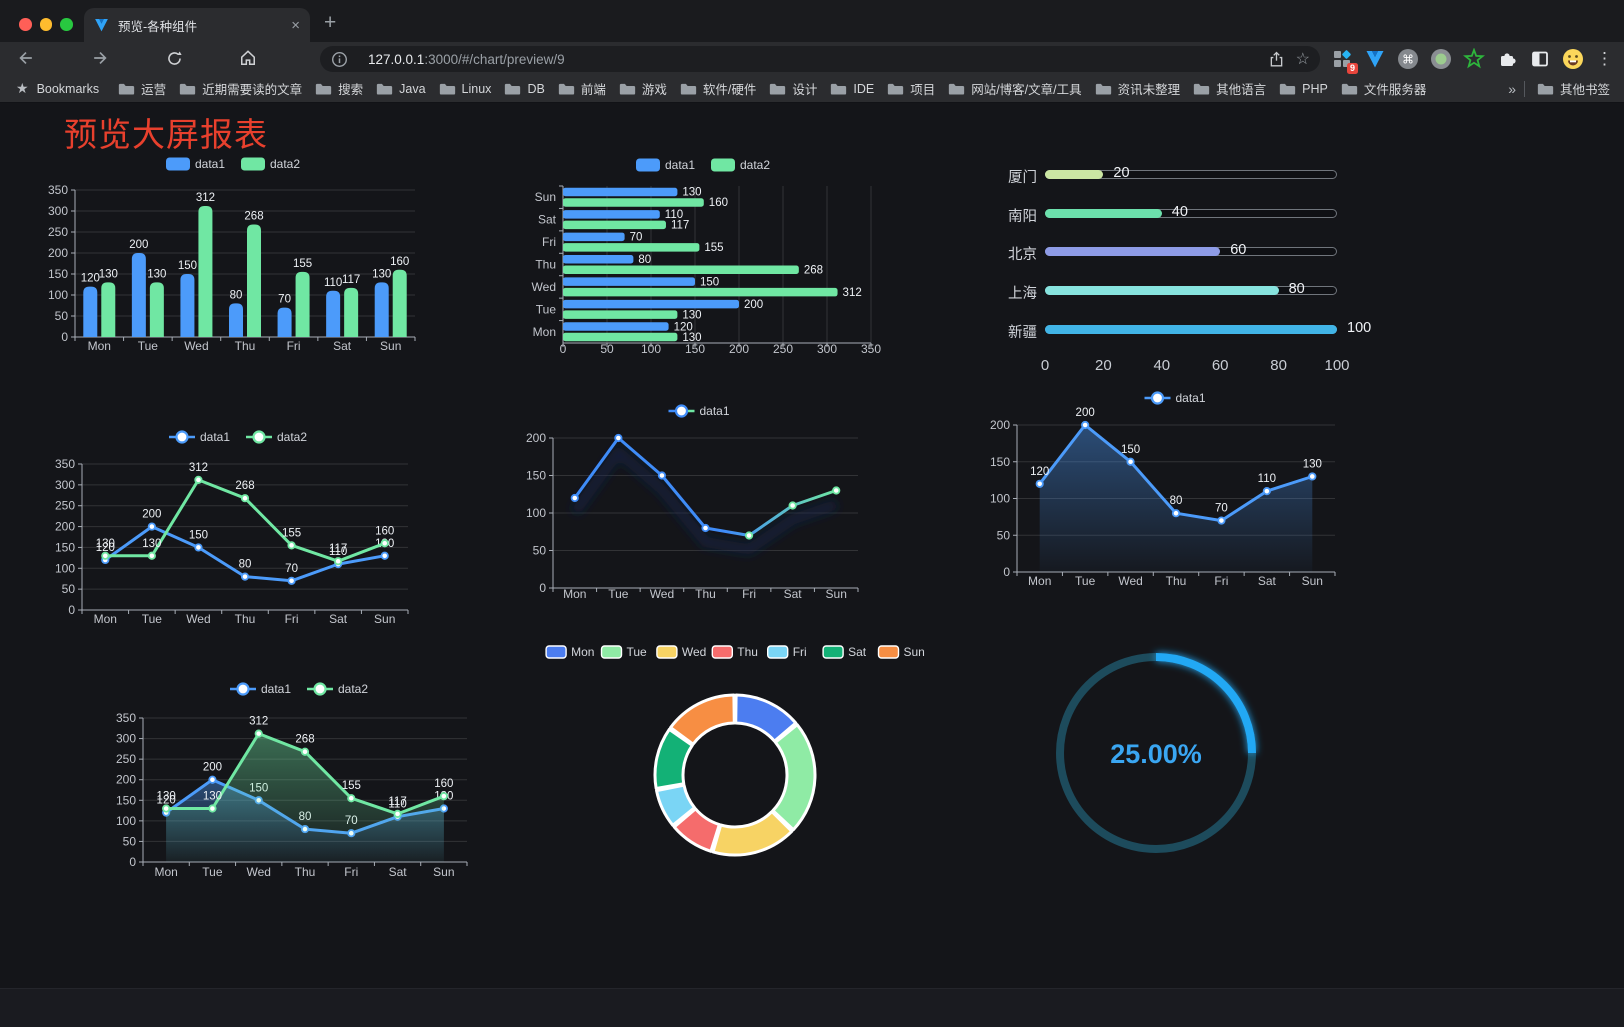  Describe the element at coordinates (26, 58) in the screenshot. I see `back-icon` at that location.